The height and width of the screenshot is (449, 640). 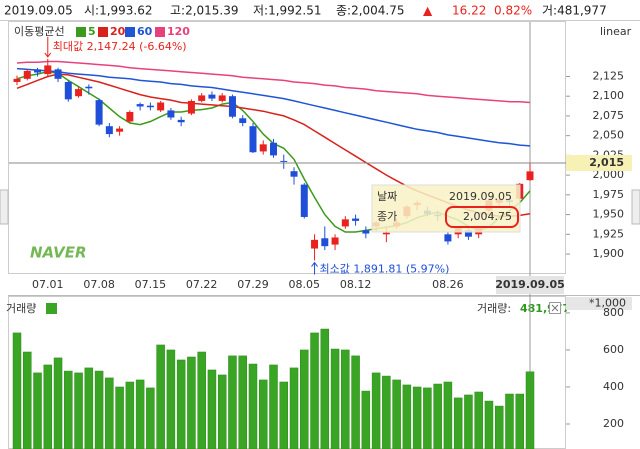 What do you see at coordinates (448, 284) in the screenshot?
I see `x-tick-label: 08.26` at bounding box center [448, 284].